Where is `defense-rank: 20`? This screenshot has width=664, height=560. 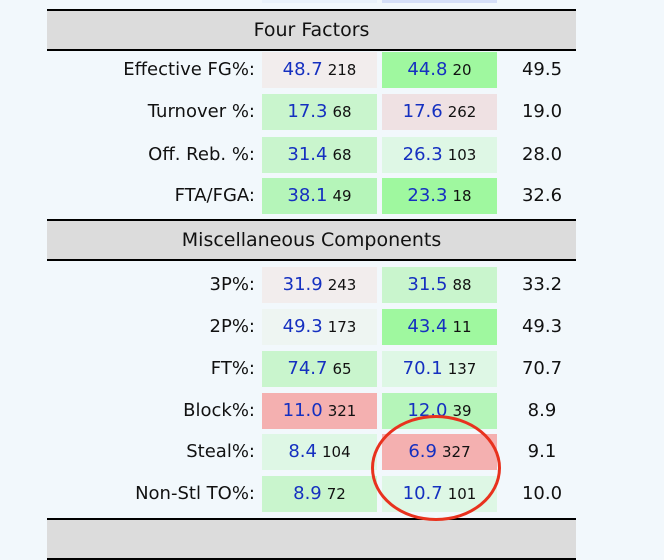
defense-rank: 20 is located at coordinates (462, 70).